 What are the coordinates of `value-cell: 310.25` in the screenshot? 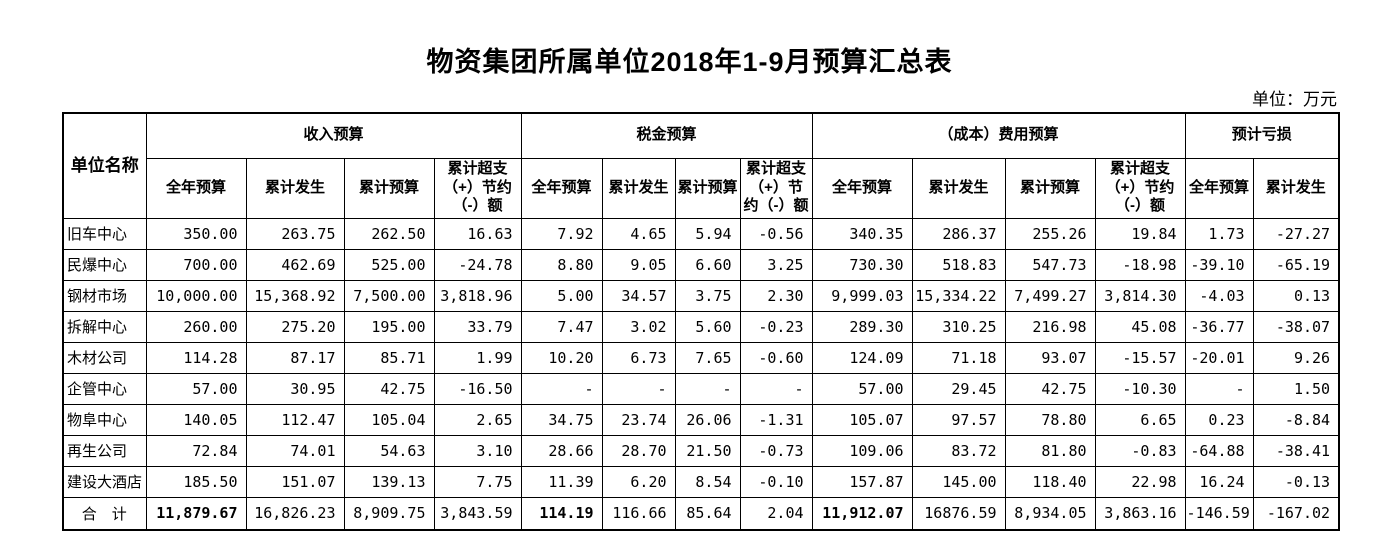 It's located at (958, 326).